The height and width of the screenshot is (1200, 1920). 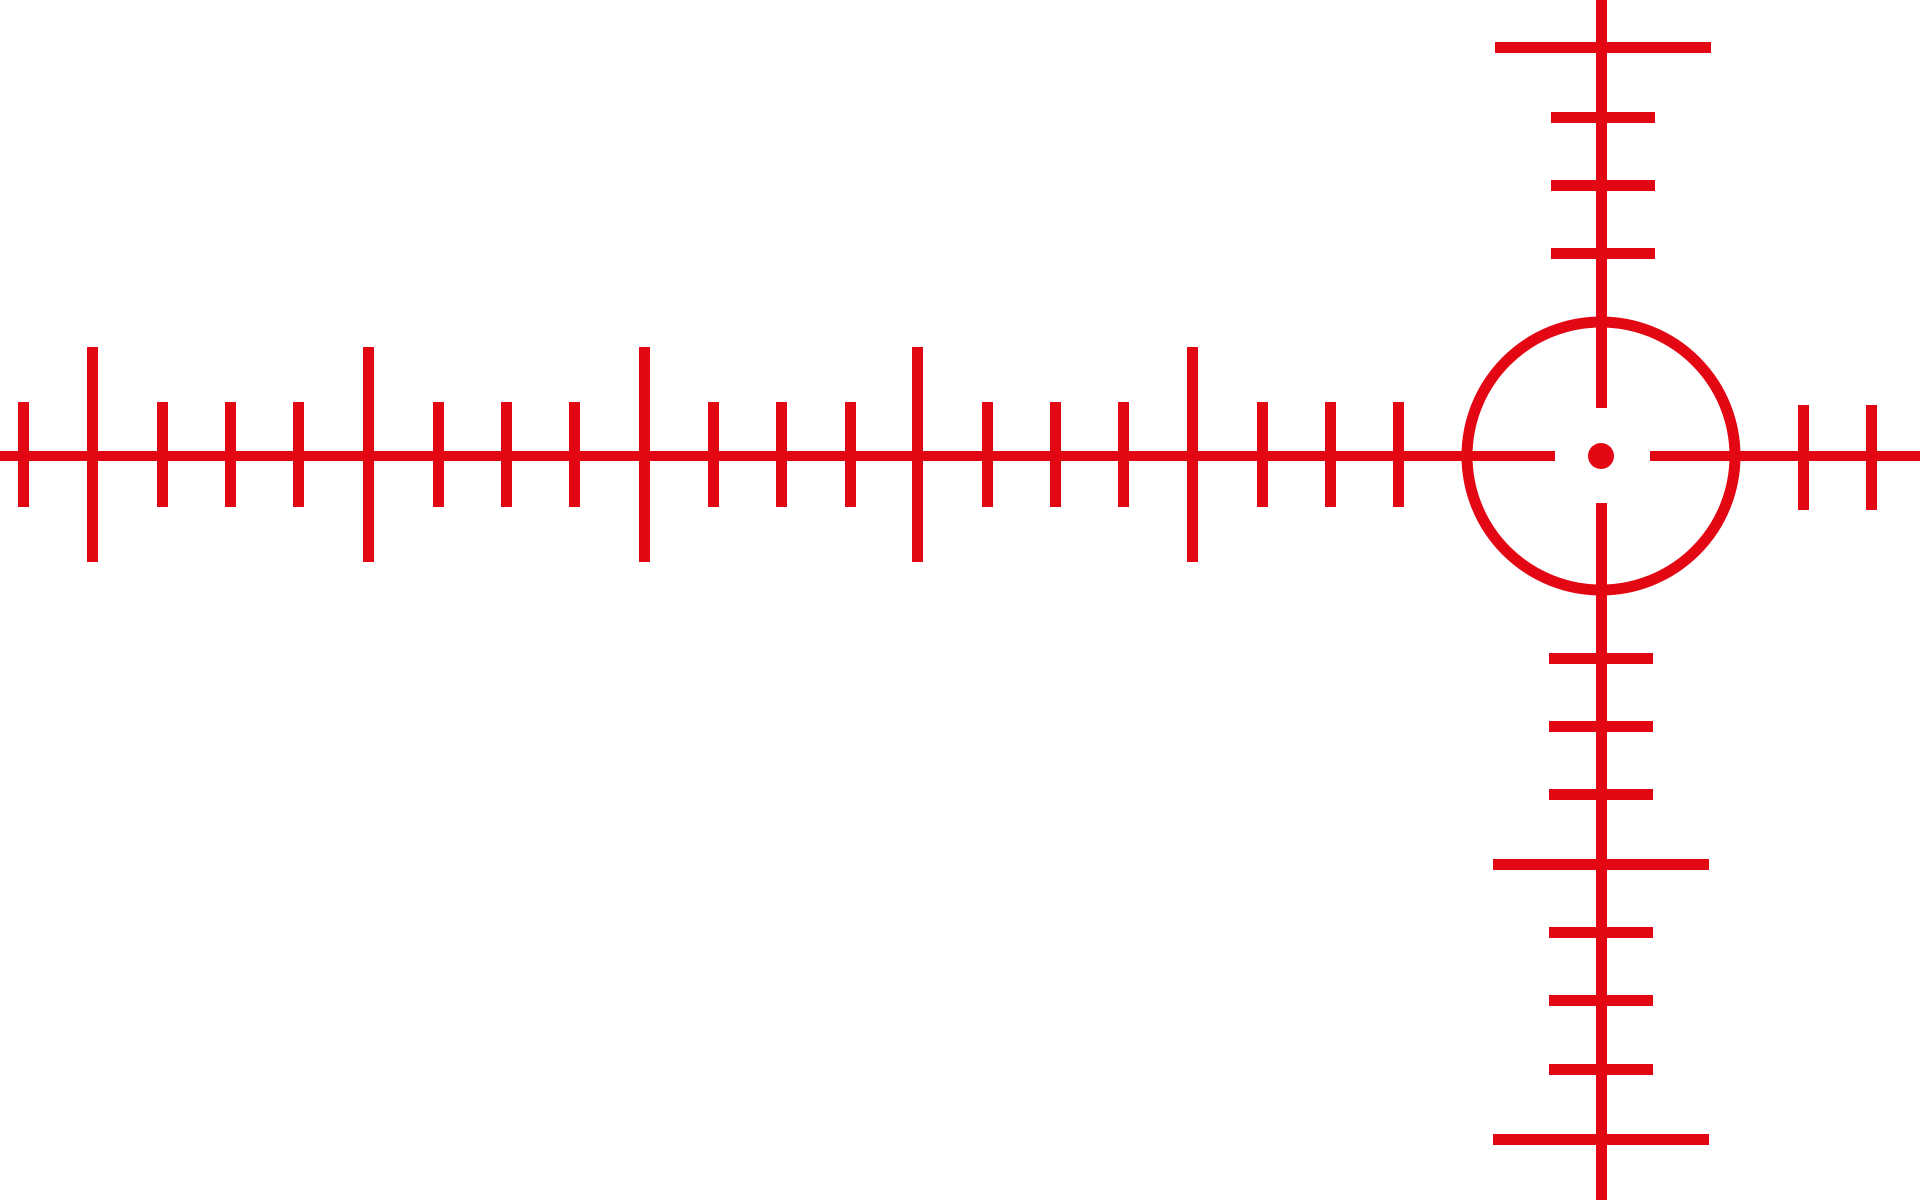 I want to click on center-dot, so click(x=1601, y=456).